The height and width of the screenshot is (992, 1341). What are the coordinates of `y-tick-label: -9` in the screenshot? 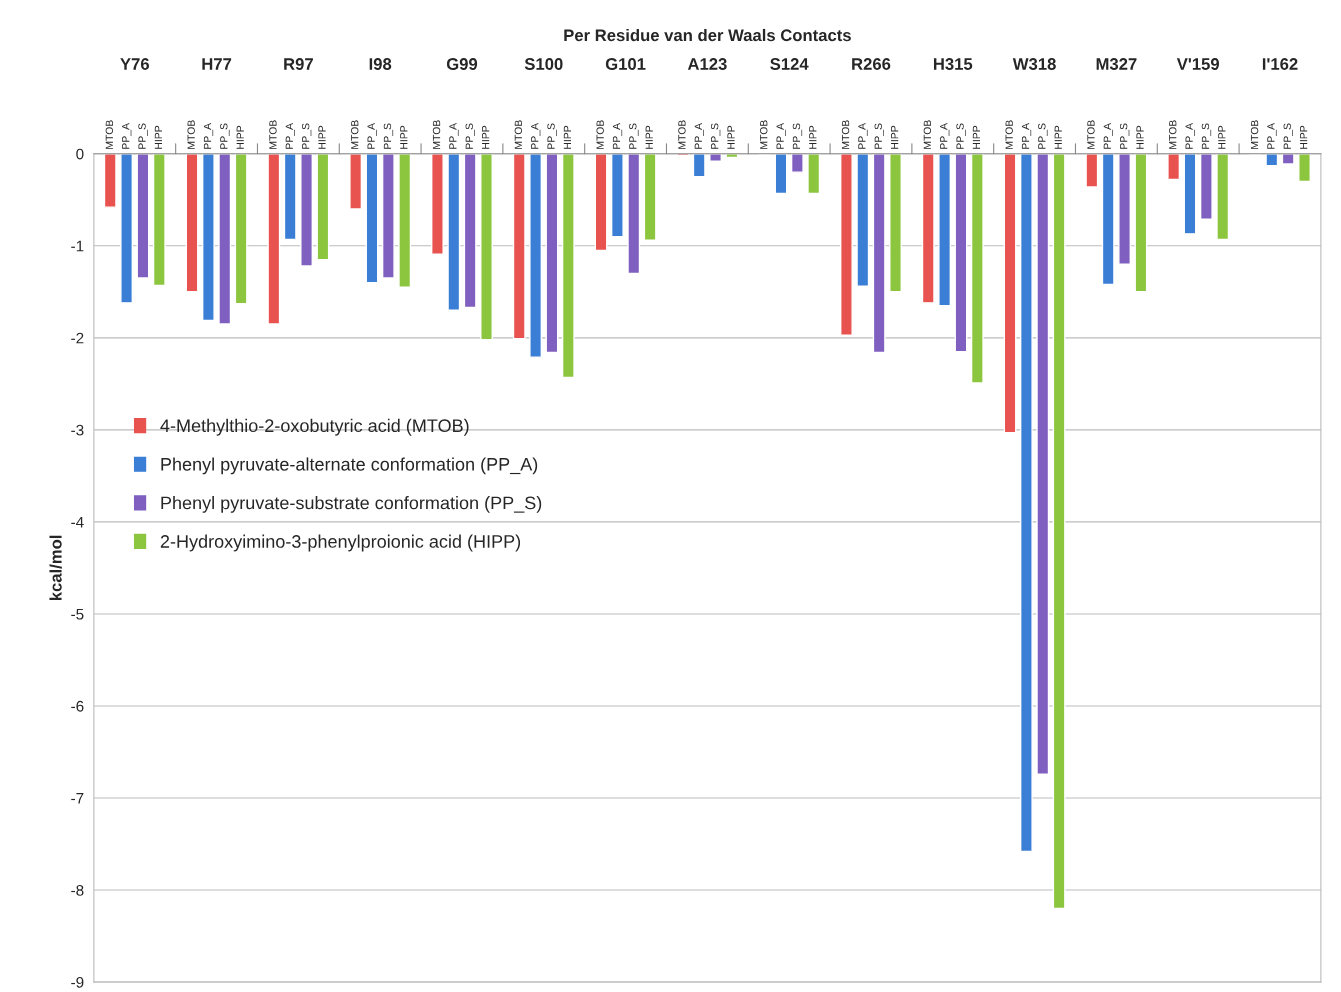 It's located at (77, 982).